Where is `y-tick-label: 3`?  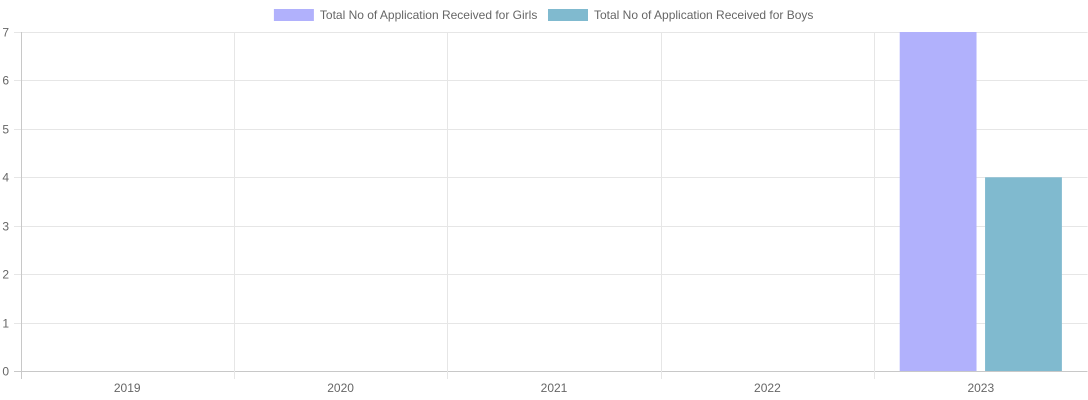
y-tick-label: 3 is located at coordinates (5, 227).